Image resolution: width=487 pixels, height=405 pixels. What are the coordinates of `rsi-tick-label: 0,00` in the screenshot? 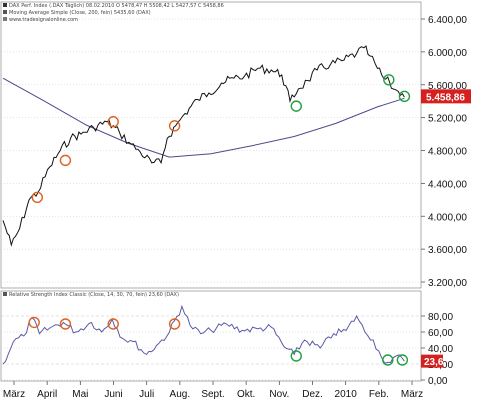 It's located at (438, 381).